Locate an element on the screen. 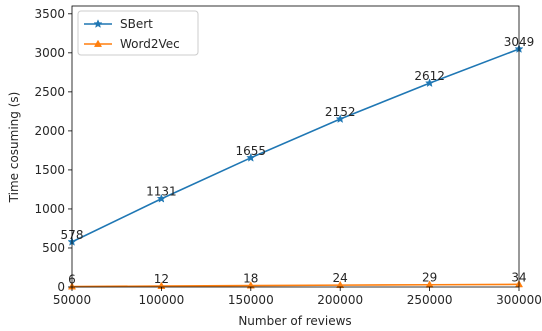  legend-entry: Word2Vec is located at coordinates (150, 44).